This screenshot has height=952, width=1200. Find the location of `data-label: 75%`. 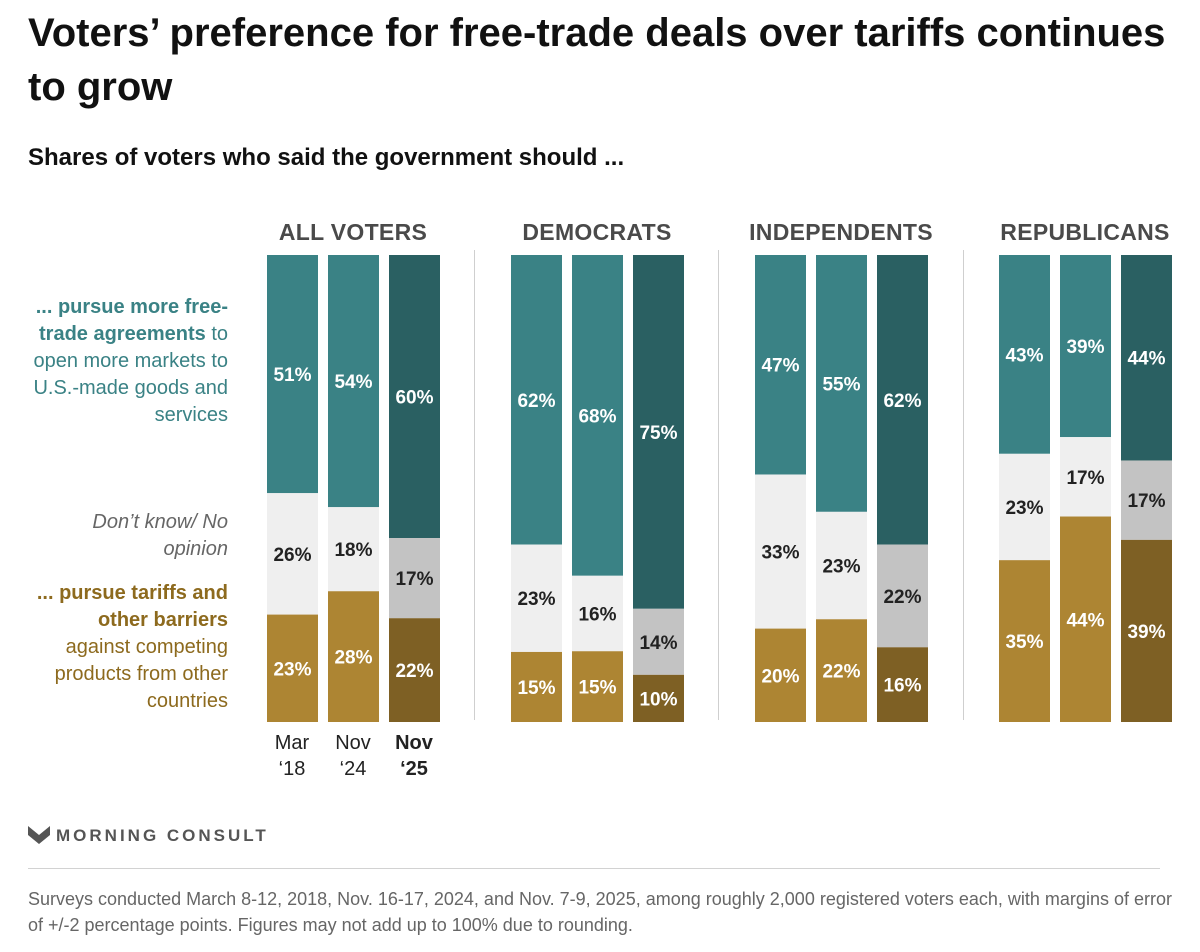

data-label: 75% is located at coordinates (658, 433).